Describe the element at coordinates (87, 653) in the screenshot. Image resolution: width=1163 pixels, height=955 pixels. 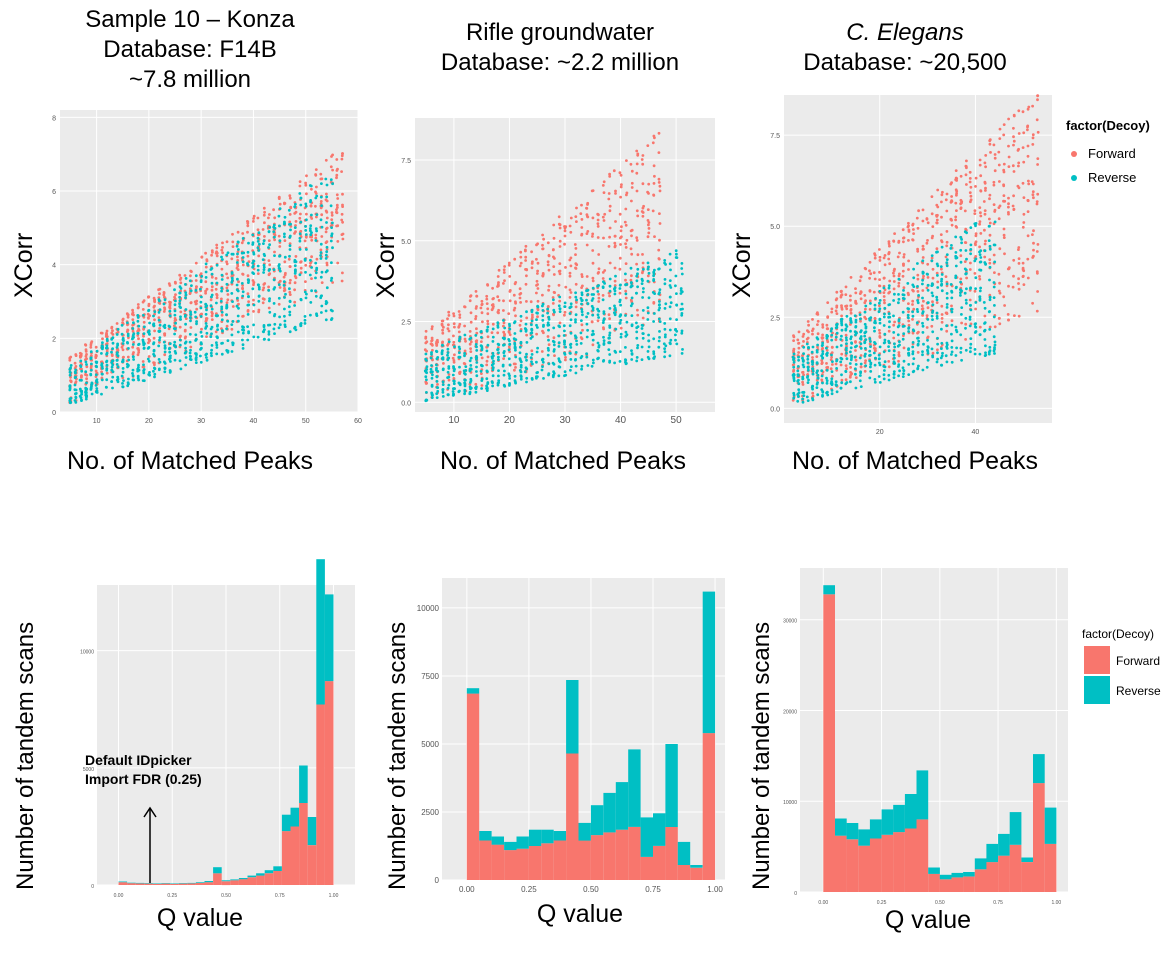
I see `chart4-ytick-2: 10000` at that location.